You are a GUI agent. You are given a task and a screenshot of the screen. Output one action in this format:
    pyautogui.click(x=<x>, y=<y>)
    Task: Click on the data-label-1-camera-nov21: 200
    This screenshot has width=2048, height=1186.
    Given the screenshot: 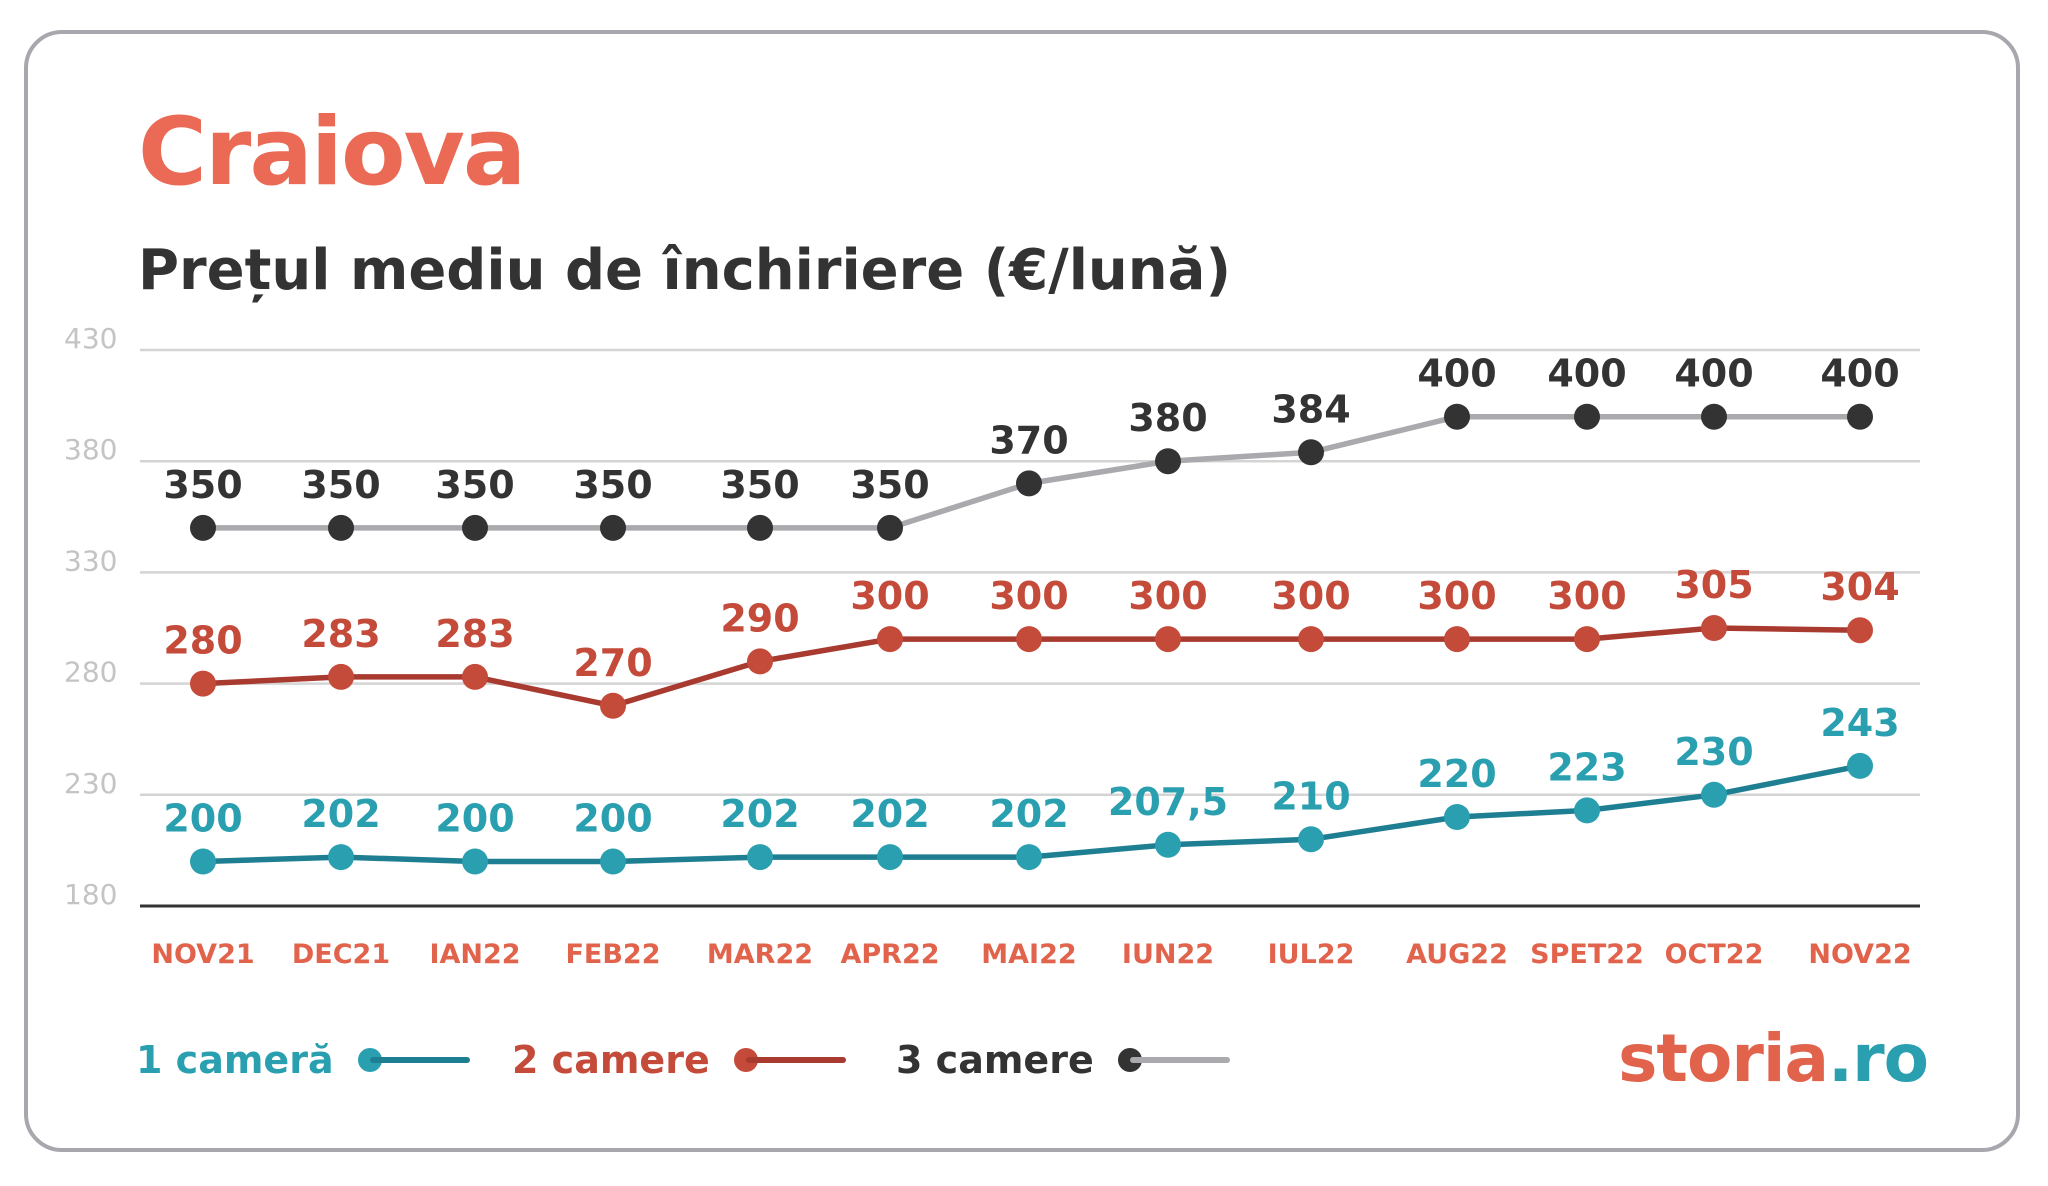 What is the action you would take?
    pyautogui.click(x=202, y=819)
    